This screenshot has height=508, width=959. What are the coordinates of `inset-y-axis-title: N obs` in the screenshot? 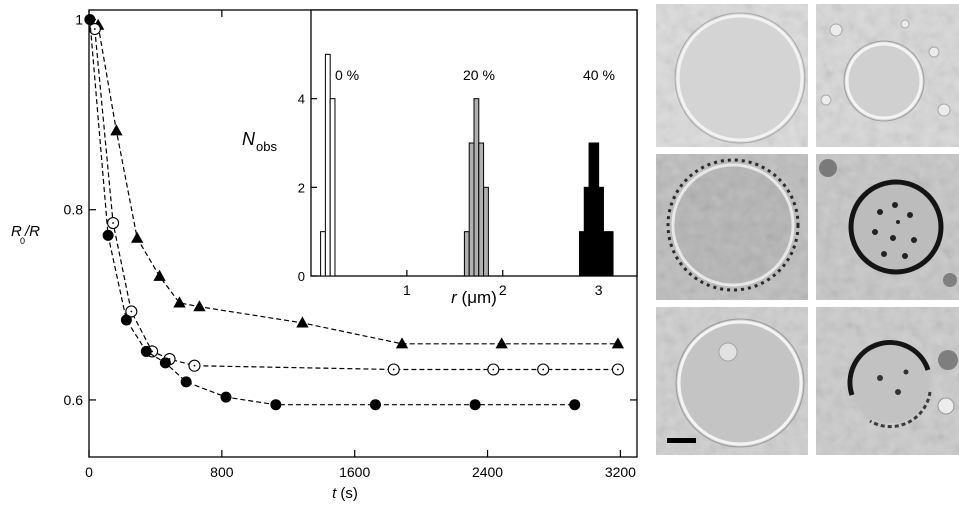 It's located at (259, 141).